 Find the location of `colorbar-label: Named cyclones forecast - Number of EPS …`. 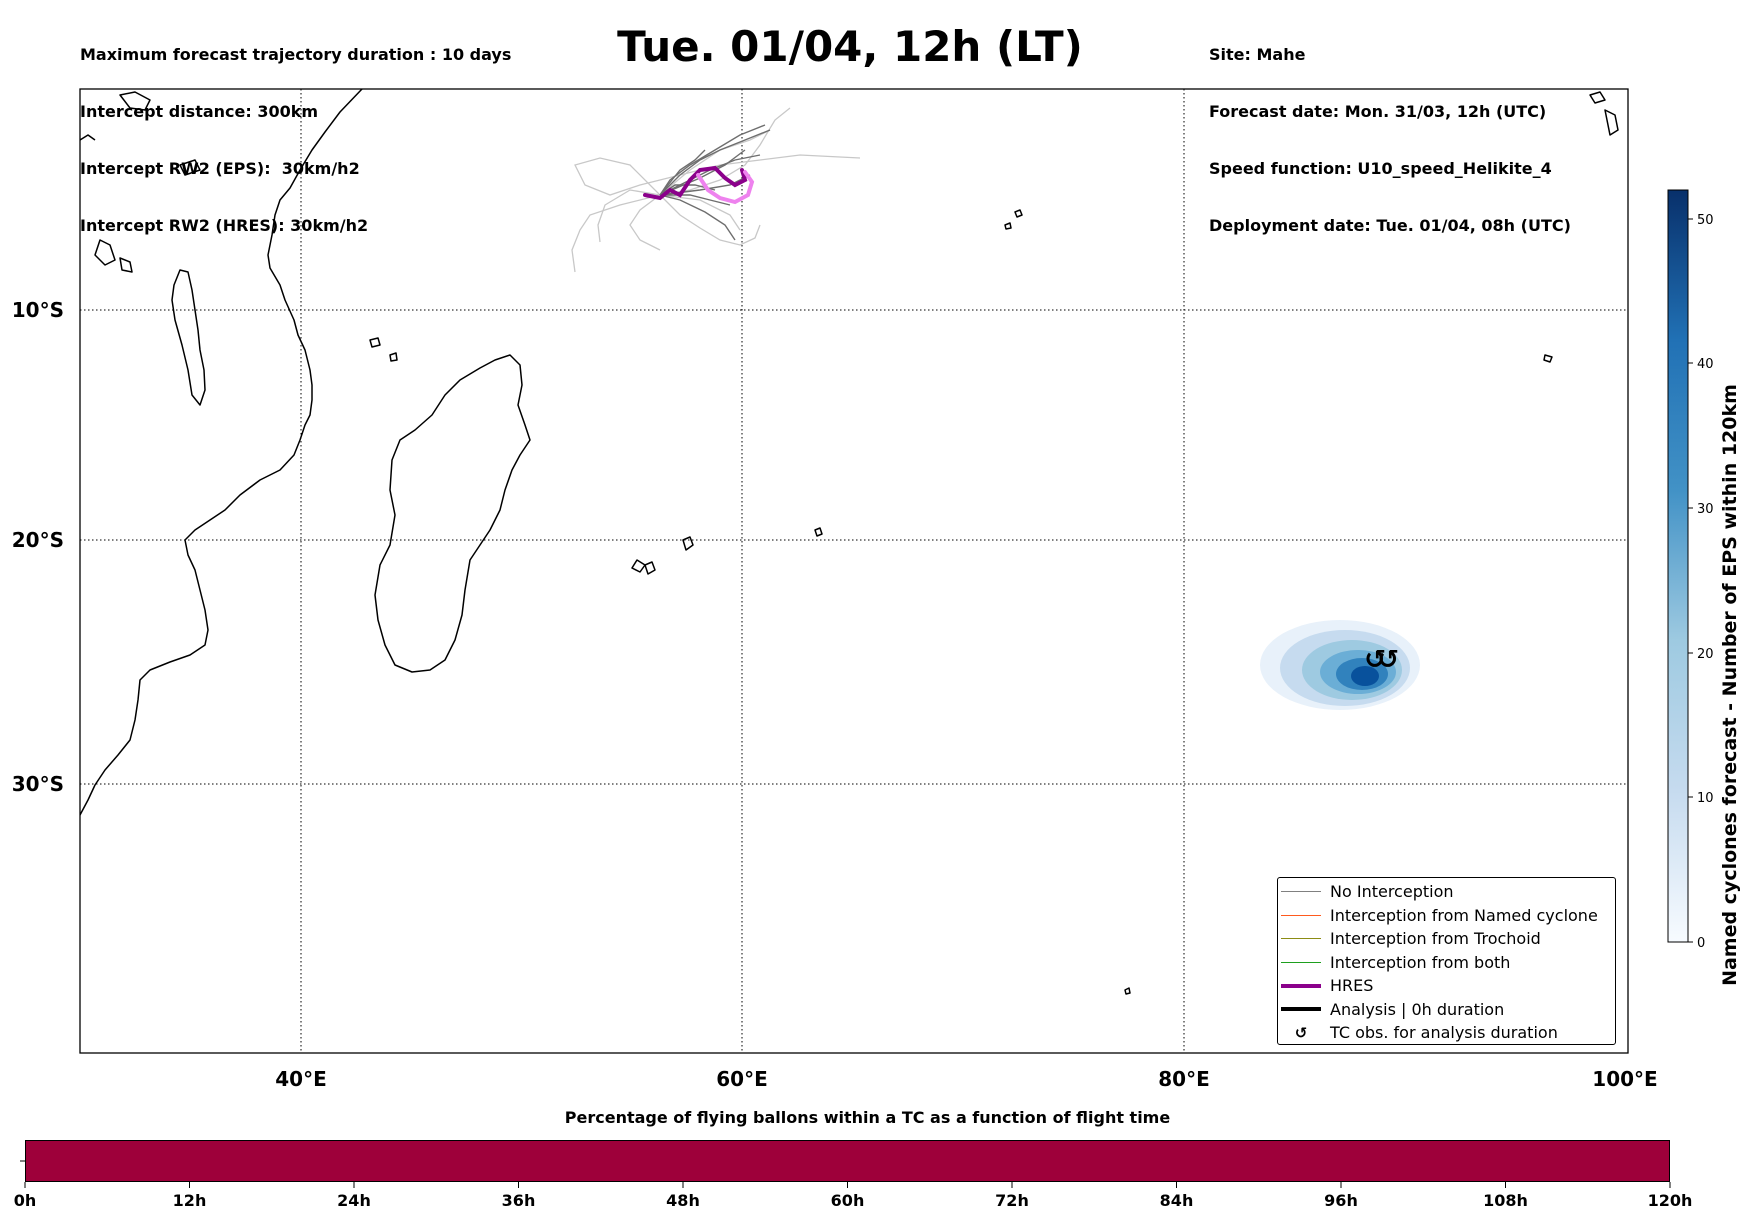

colorbar-label: Named cyclones forecast - Number of EPS … is located at coordinates (1730, 685).